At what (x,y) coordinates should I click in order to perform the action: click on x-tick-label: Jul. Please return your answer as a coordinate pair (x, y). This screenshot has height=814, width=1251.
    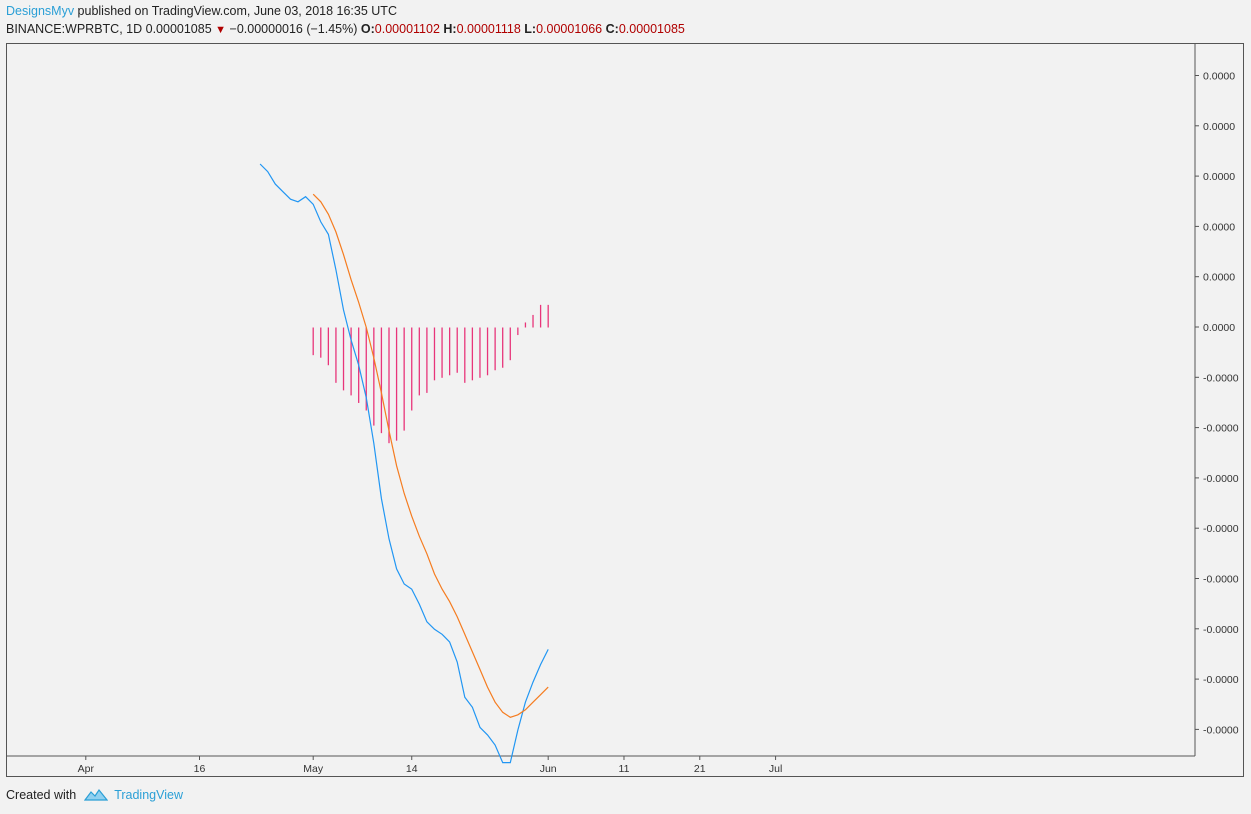
    Looking at the image, I should click on (775, 769).